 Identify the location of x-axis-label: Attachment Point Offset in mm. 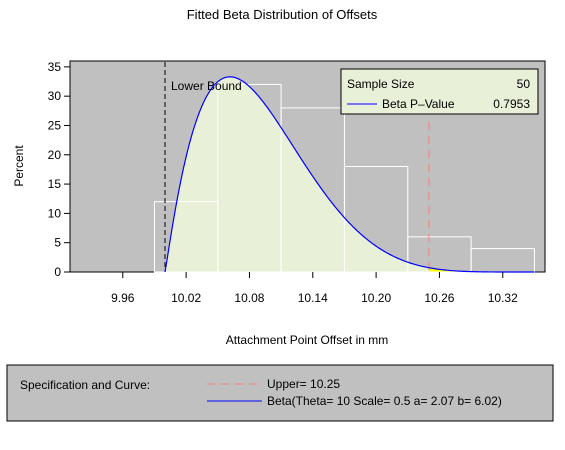
(307, 340).